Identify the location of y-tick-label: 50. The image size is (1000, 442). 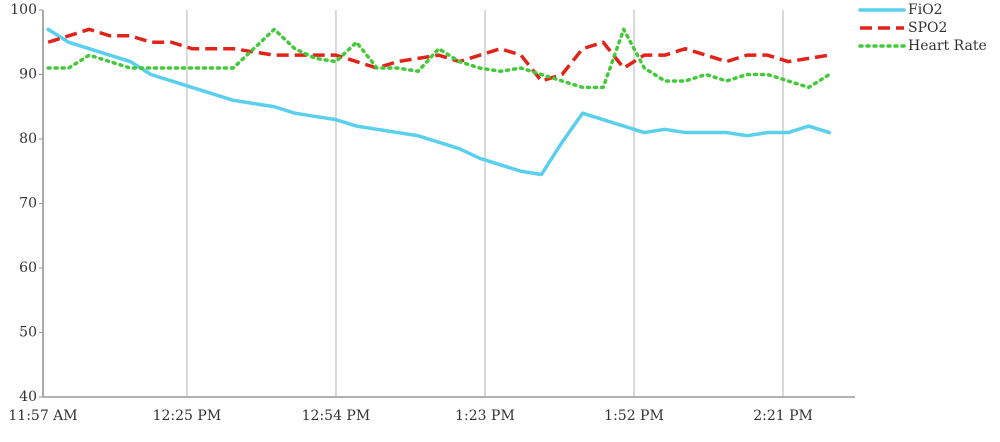
(28, 333).